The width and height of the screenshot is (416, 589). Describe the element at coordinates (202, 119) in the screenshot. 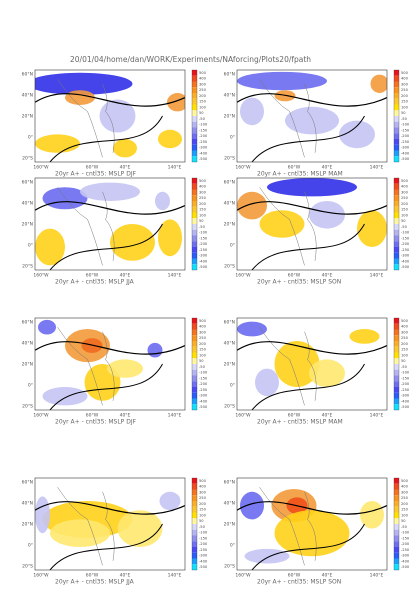

I see `colorbar-label: -50` at that location.